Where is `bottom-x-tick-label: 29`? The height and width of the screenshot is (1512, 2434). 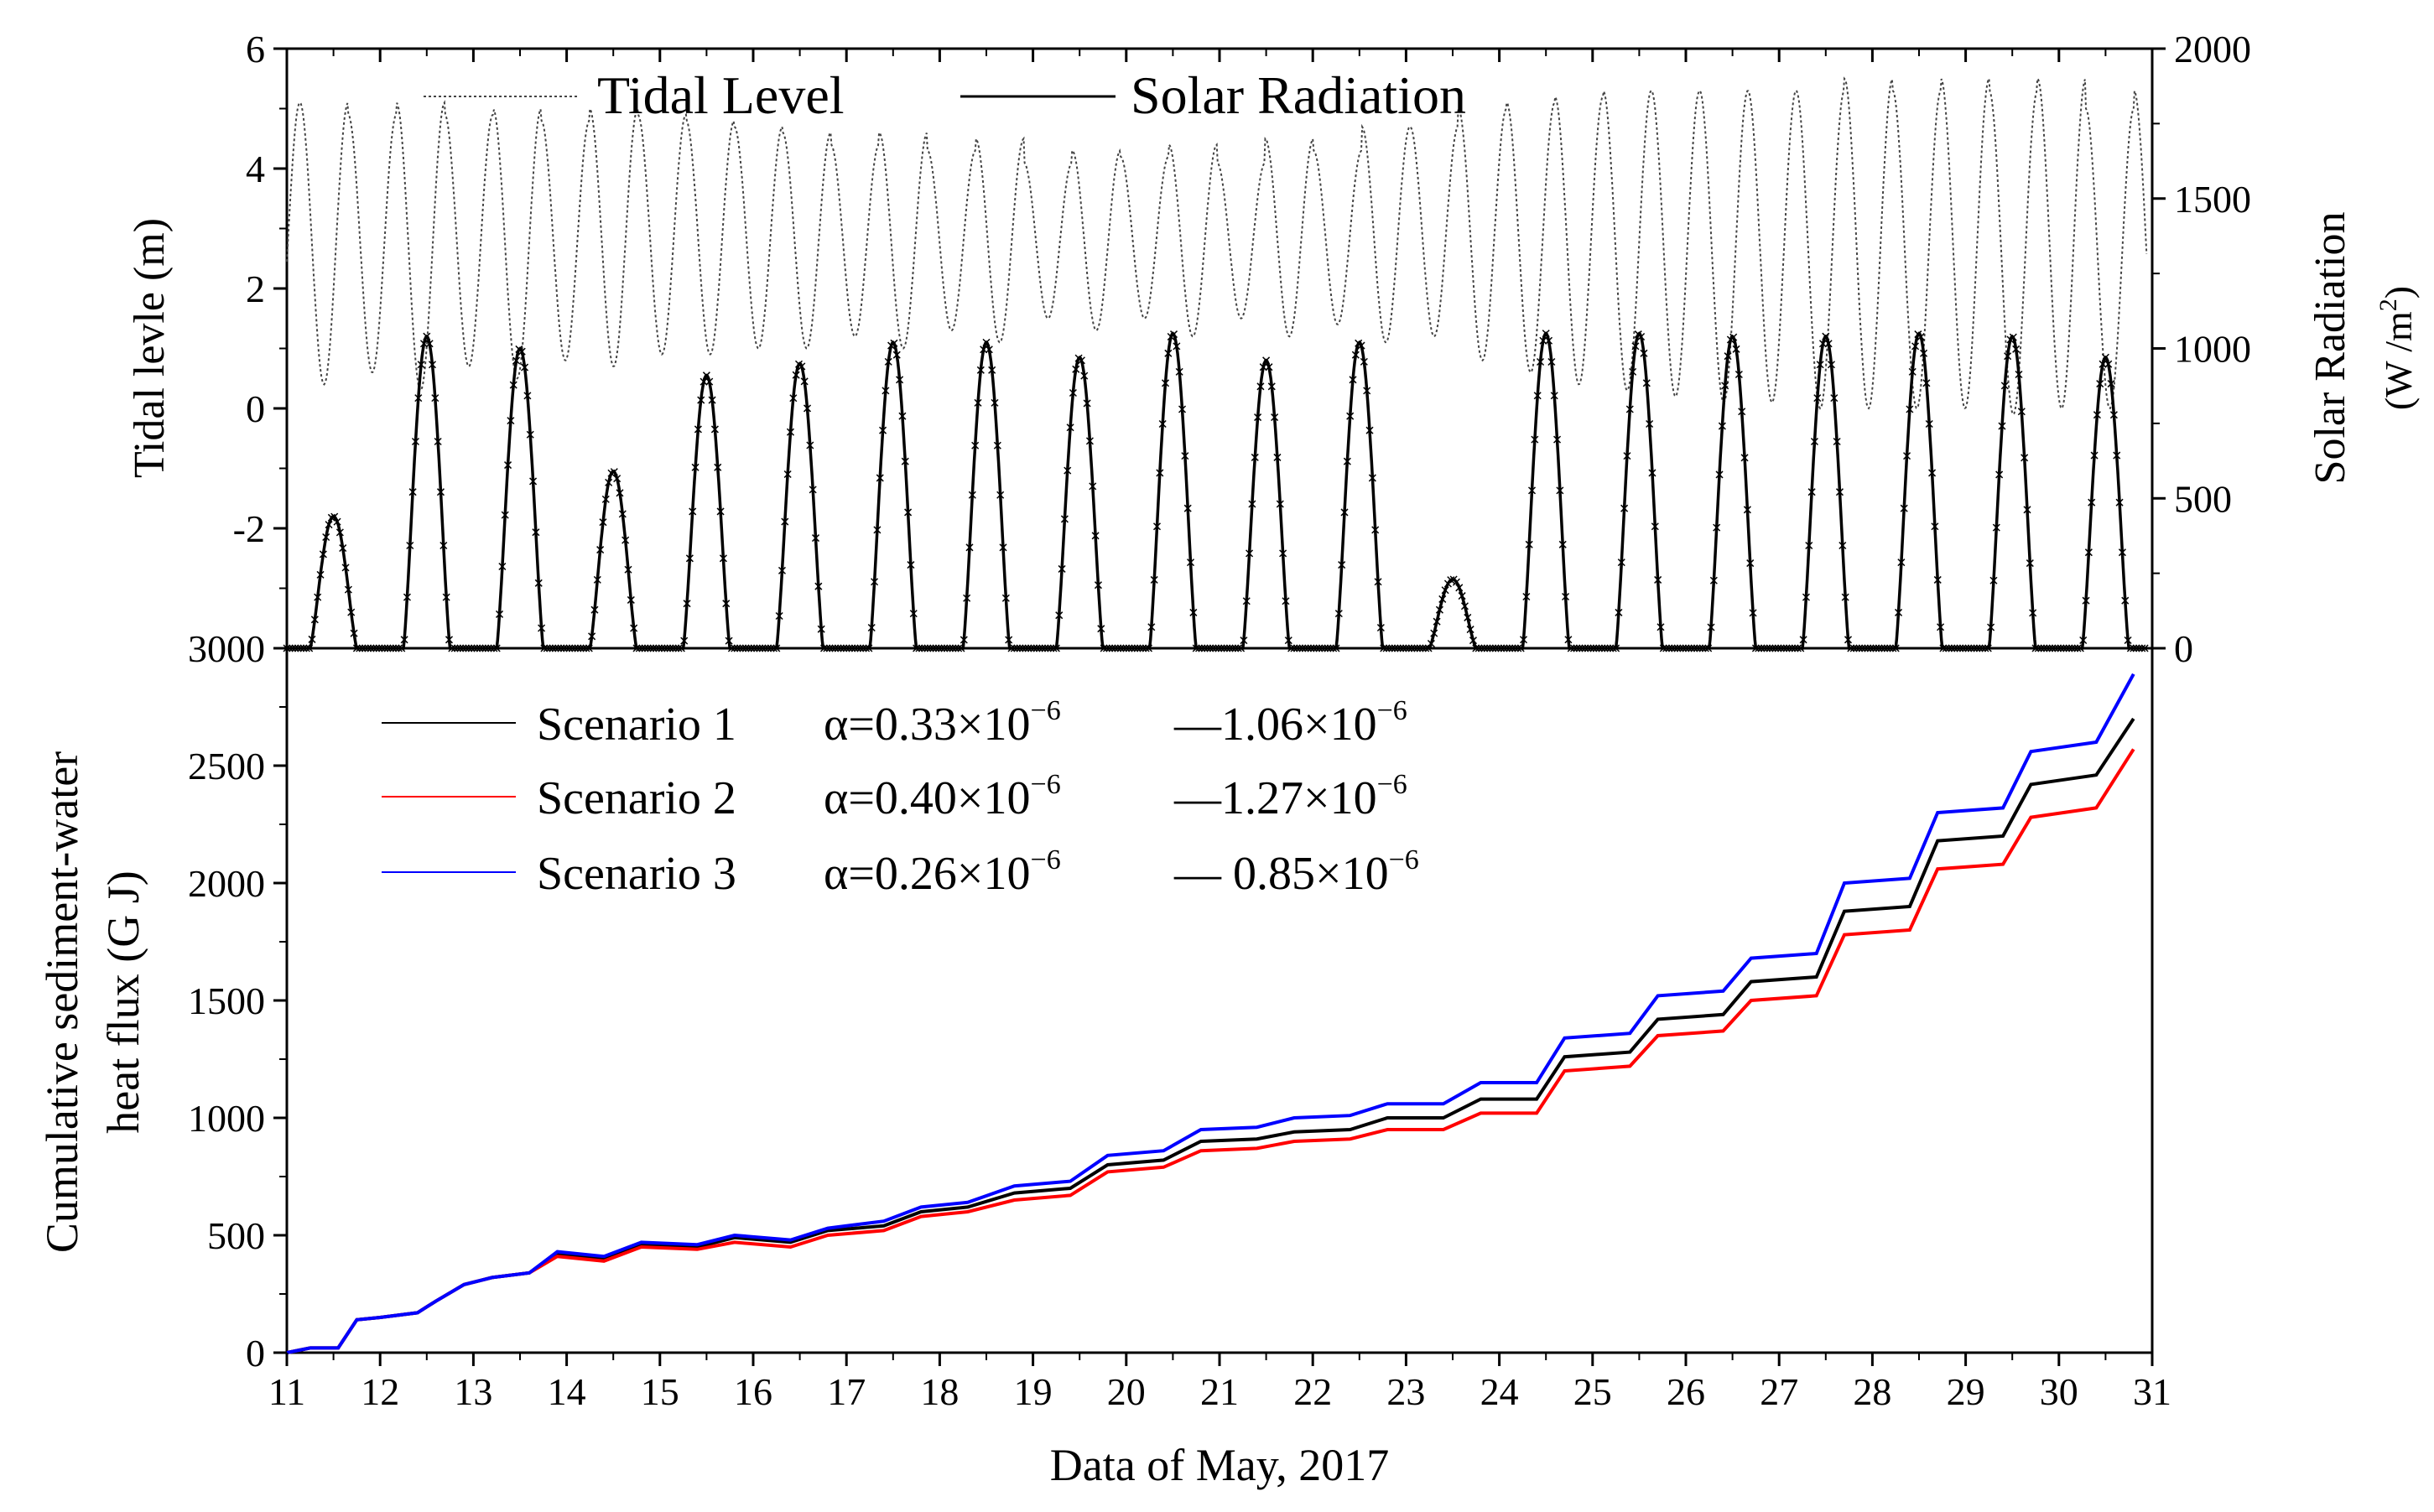 bottom-x-tick-label: 29 is located at coordinates (1966, 1391).